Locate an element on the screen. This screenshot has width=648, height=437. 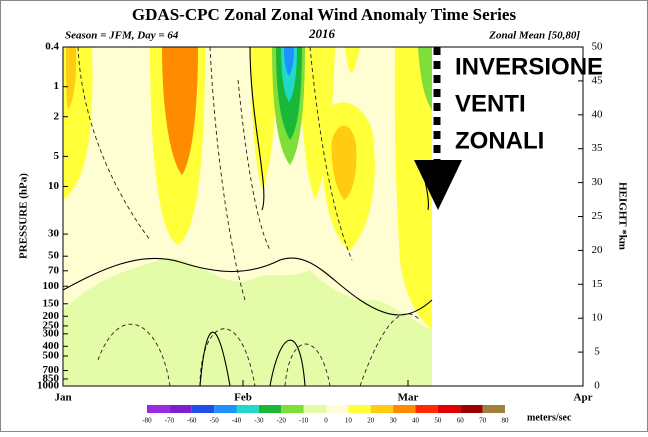
y2-tick-label: 0 is located at coordinates (597, 386).